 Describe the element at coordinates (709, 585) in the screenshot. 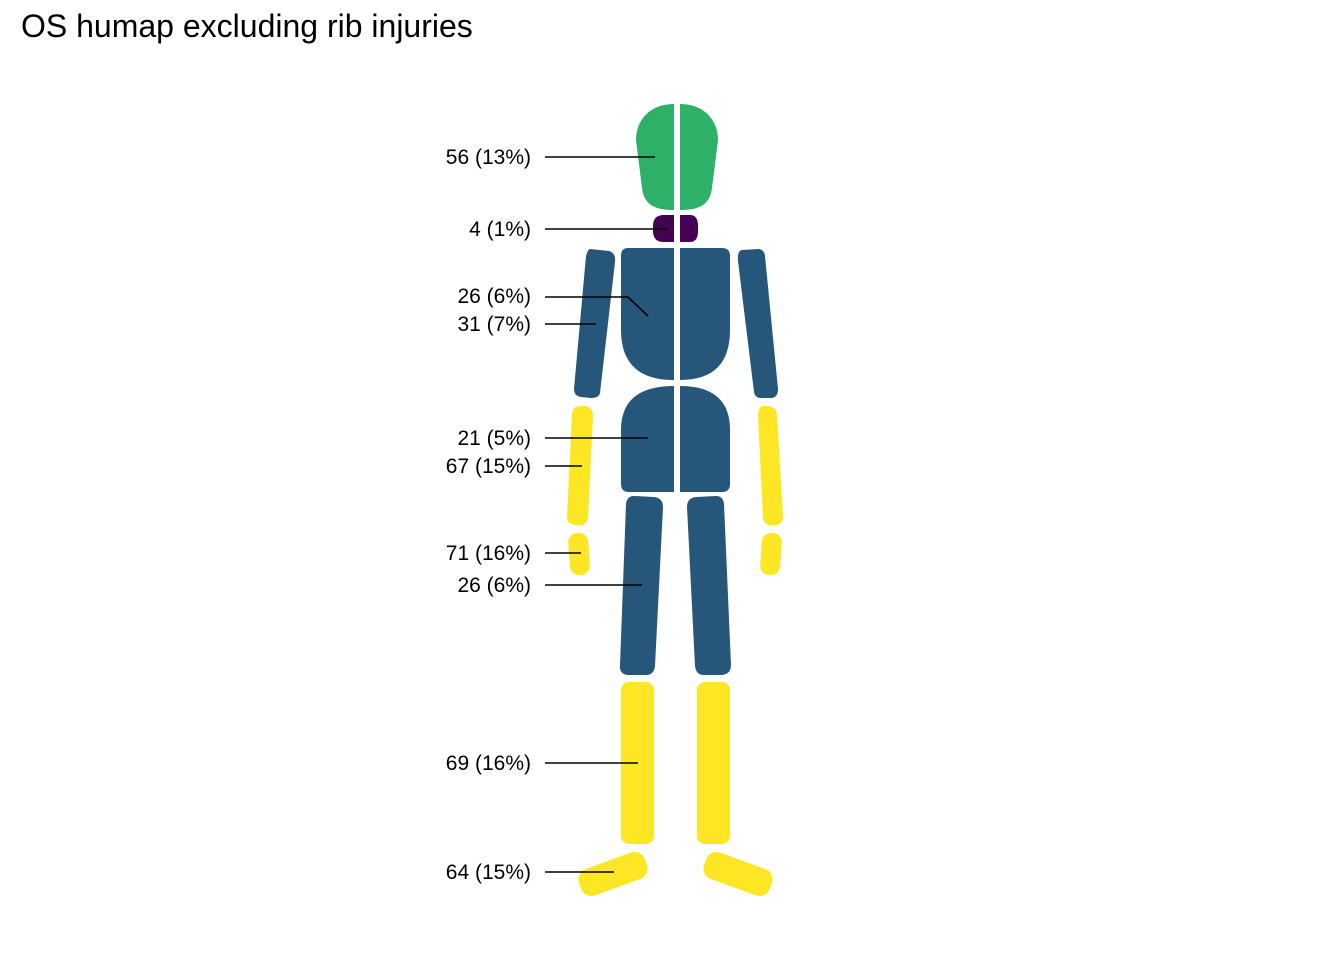

I see `thigh-right-shape` at that location.